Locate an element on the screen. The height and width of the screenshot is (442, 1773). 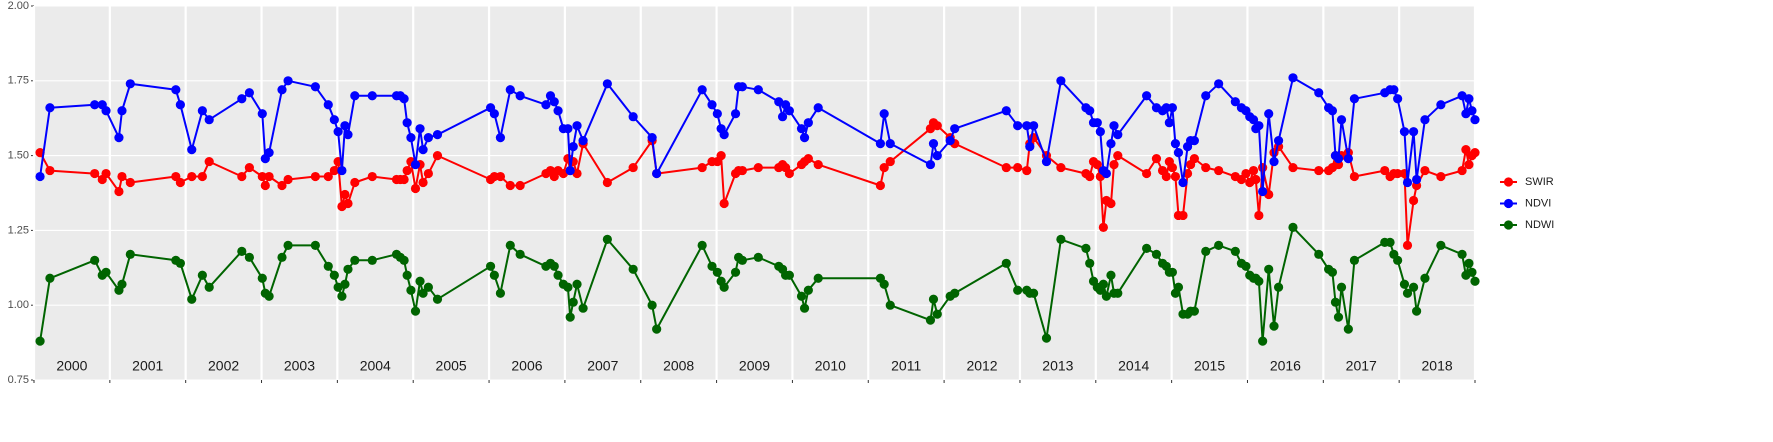
y-tick-label: 1.75 is located at coordinates (18, 81).